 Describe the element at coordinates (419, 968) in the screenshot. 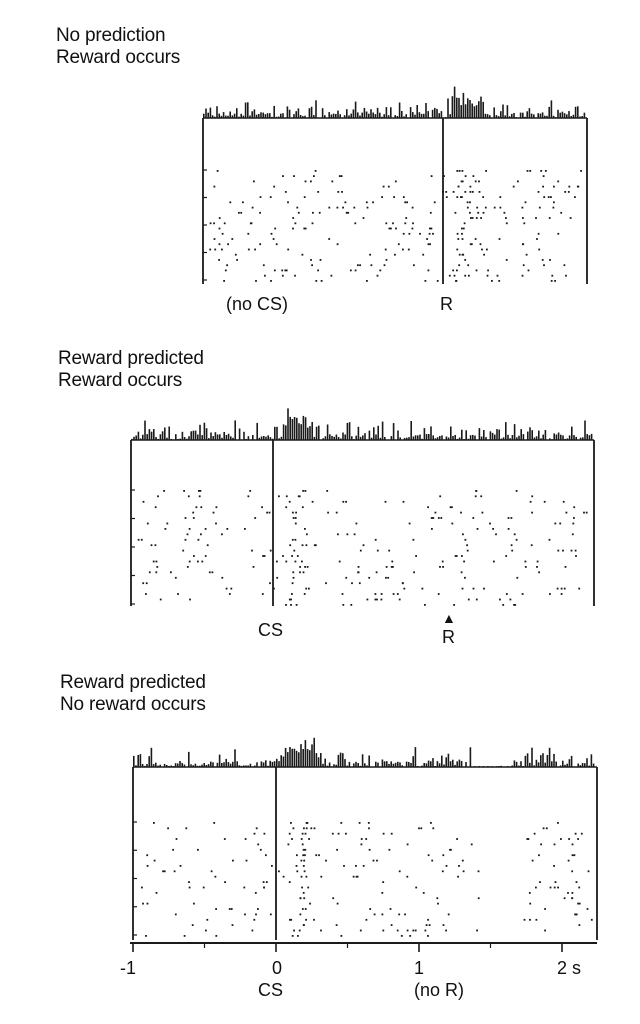

I see `xtick-label-1: 1` at that location.